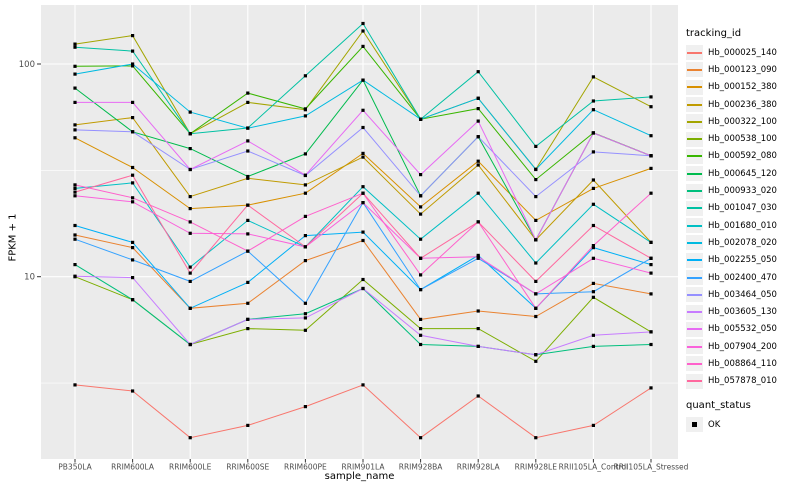 Image resolution: width=800 pixels, height=500 pixels. What do you see at coordinates (742, 69) in the screenshot?
I see `legend-entry-Hb_000123_090: Hb_000123_090` at bounding box center [742, 69].